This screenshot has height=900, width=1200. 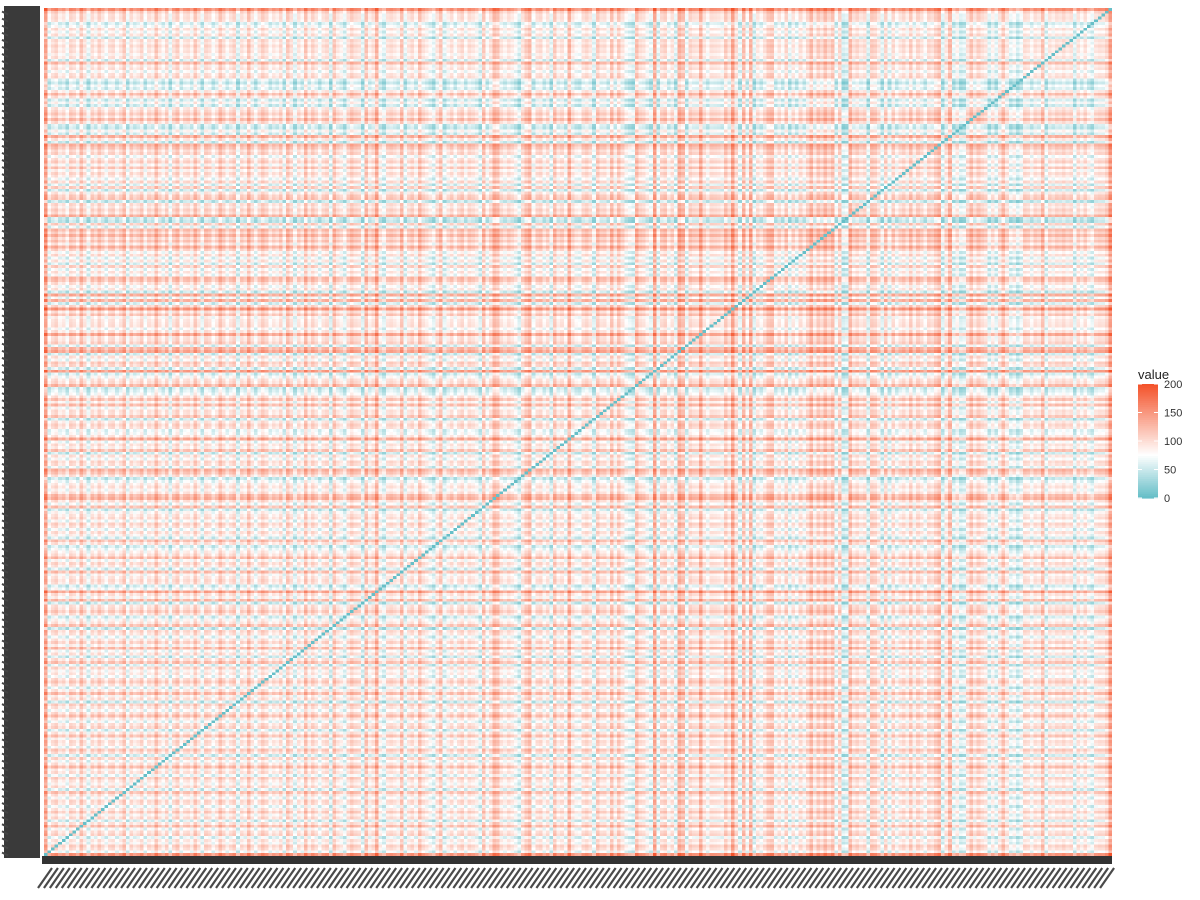 I want to click on legend-tick-label: 100, so click(x=1173, y=442).